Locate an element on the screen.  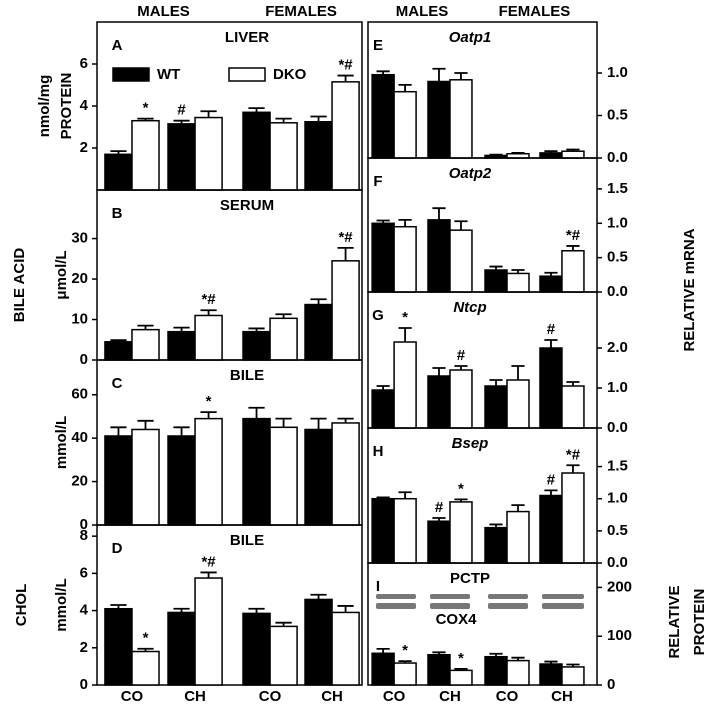
panel-letter: G is located at coordinates (378, 315).